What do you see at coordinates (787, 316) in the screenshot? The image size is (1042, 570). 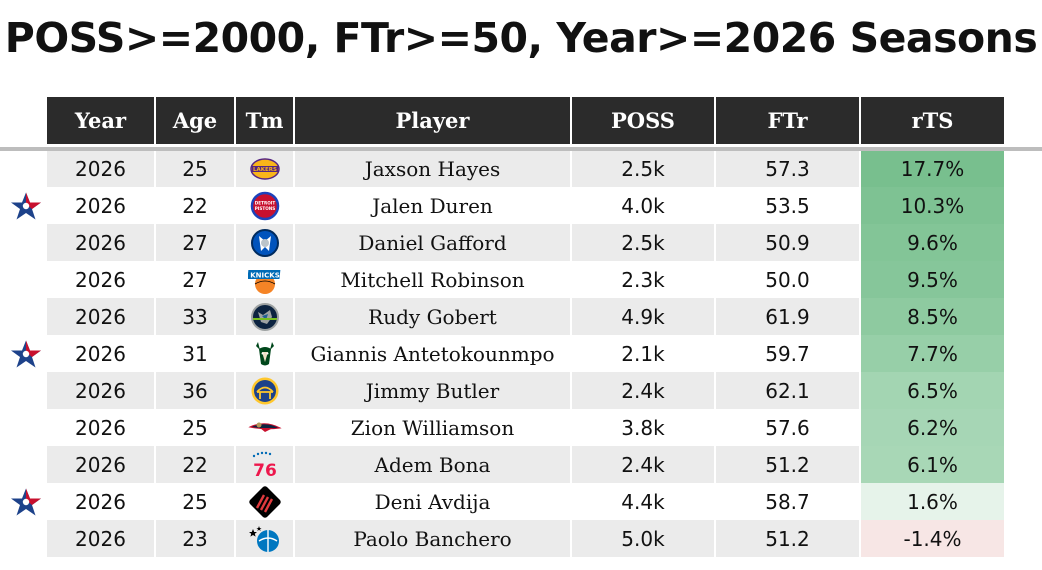 I see `ftr-cell: 61.9` at bounding box center [787, 316].